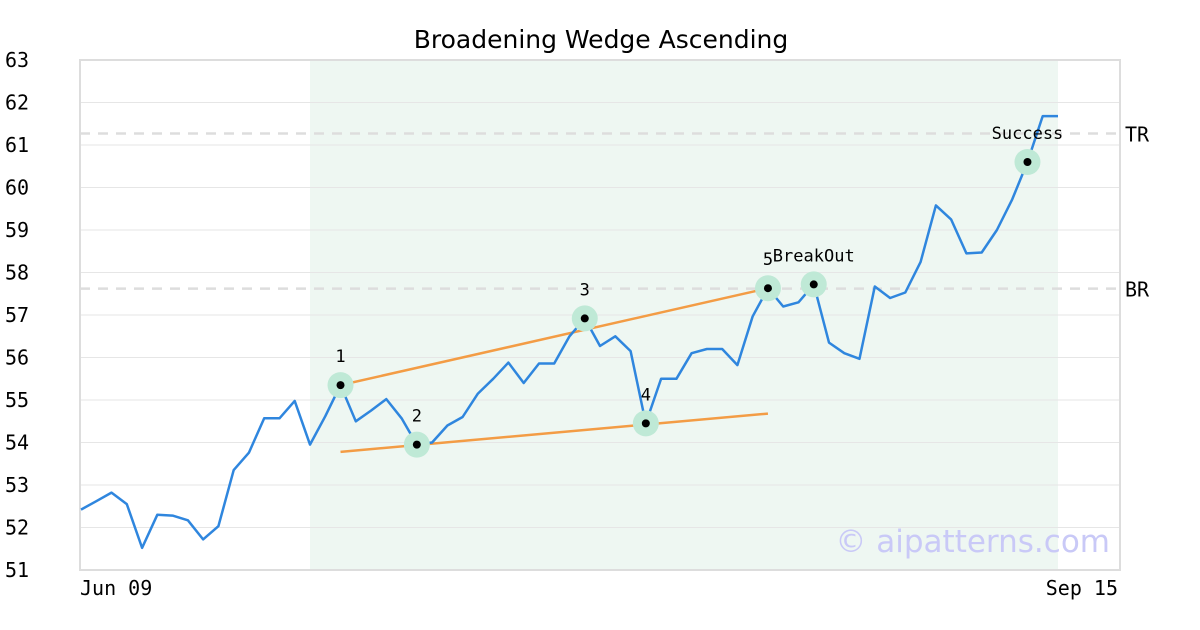  What do you see at coordinates (17, 60) in the screenshot?
I see `y-tick-label: 63` at bounding box center [17, 60].